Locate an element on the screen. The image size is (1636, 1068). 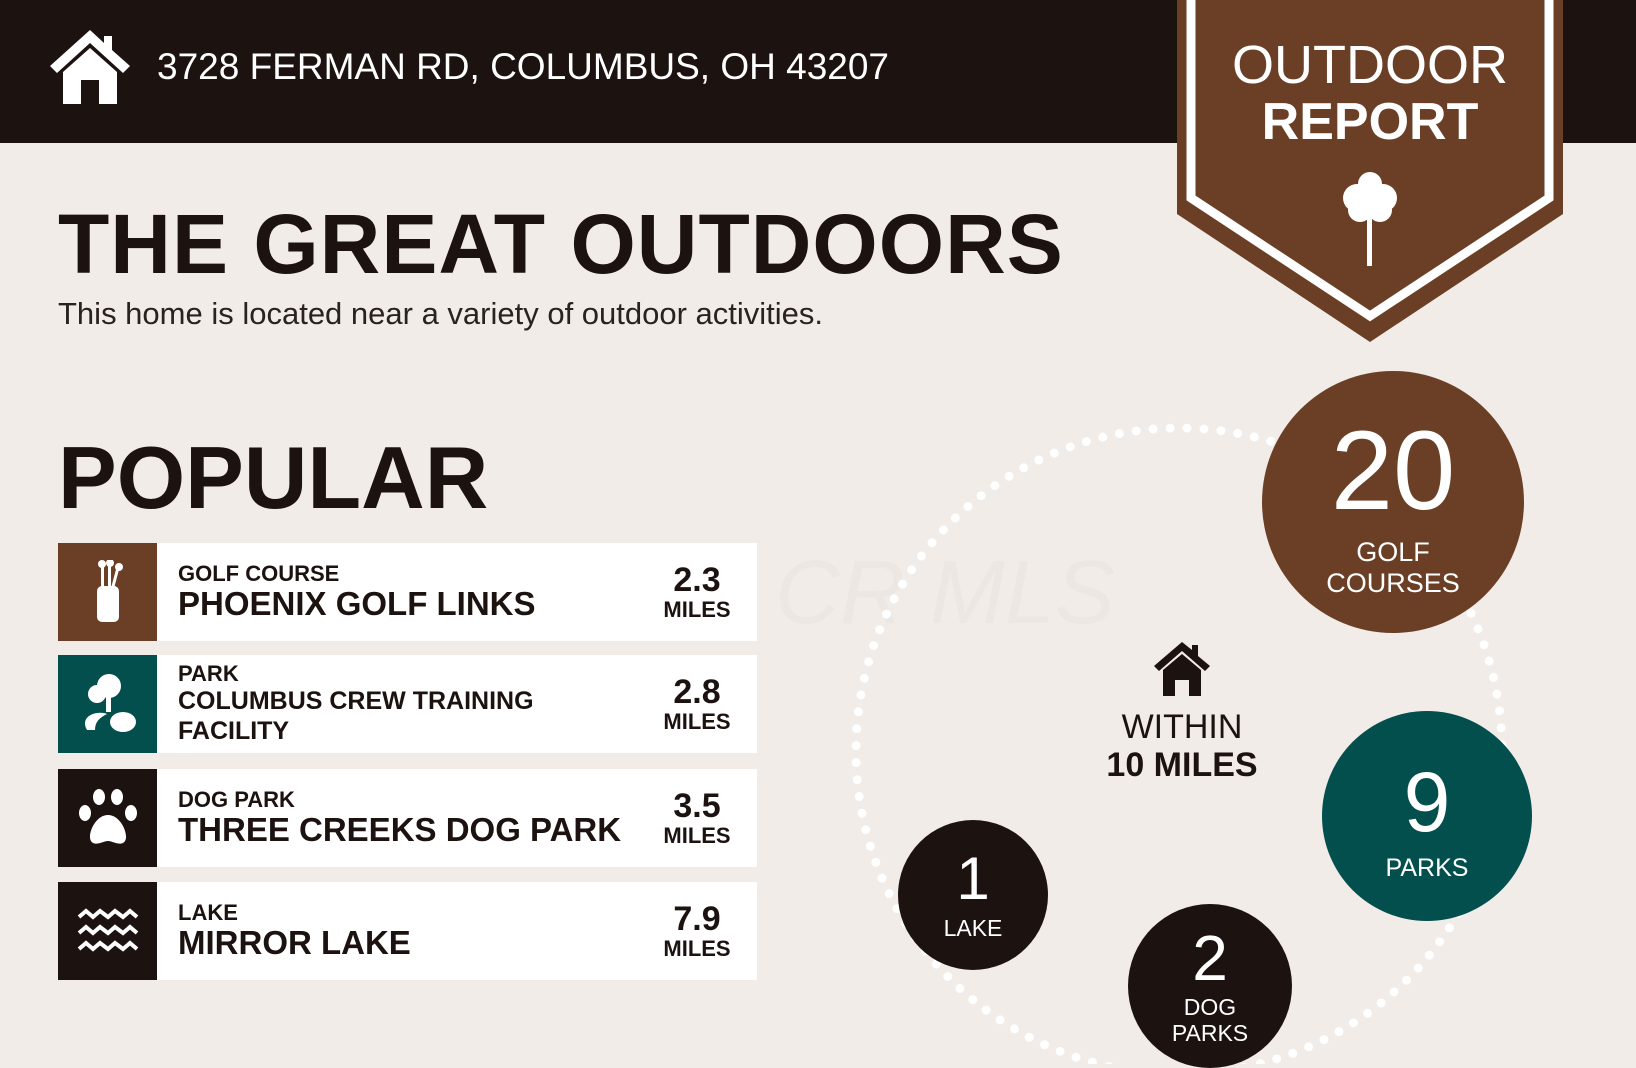
item-name: PHOENIX GOLF LINKS is located at coordinates (357, 603).